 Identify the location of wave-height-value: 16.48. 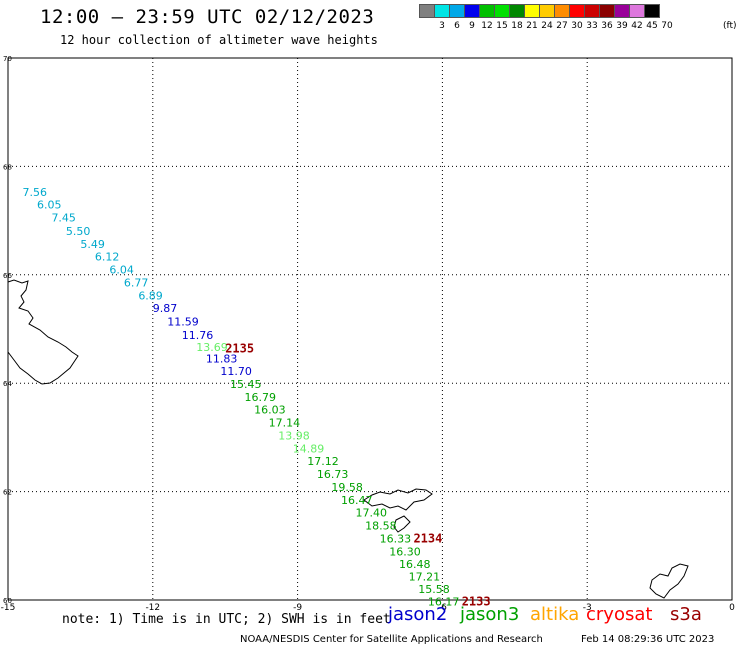
(415, 564).